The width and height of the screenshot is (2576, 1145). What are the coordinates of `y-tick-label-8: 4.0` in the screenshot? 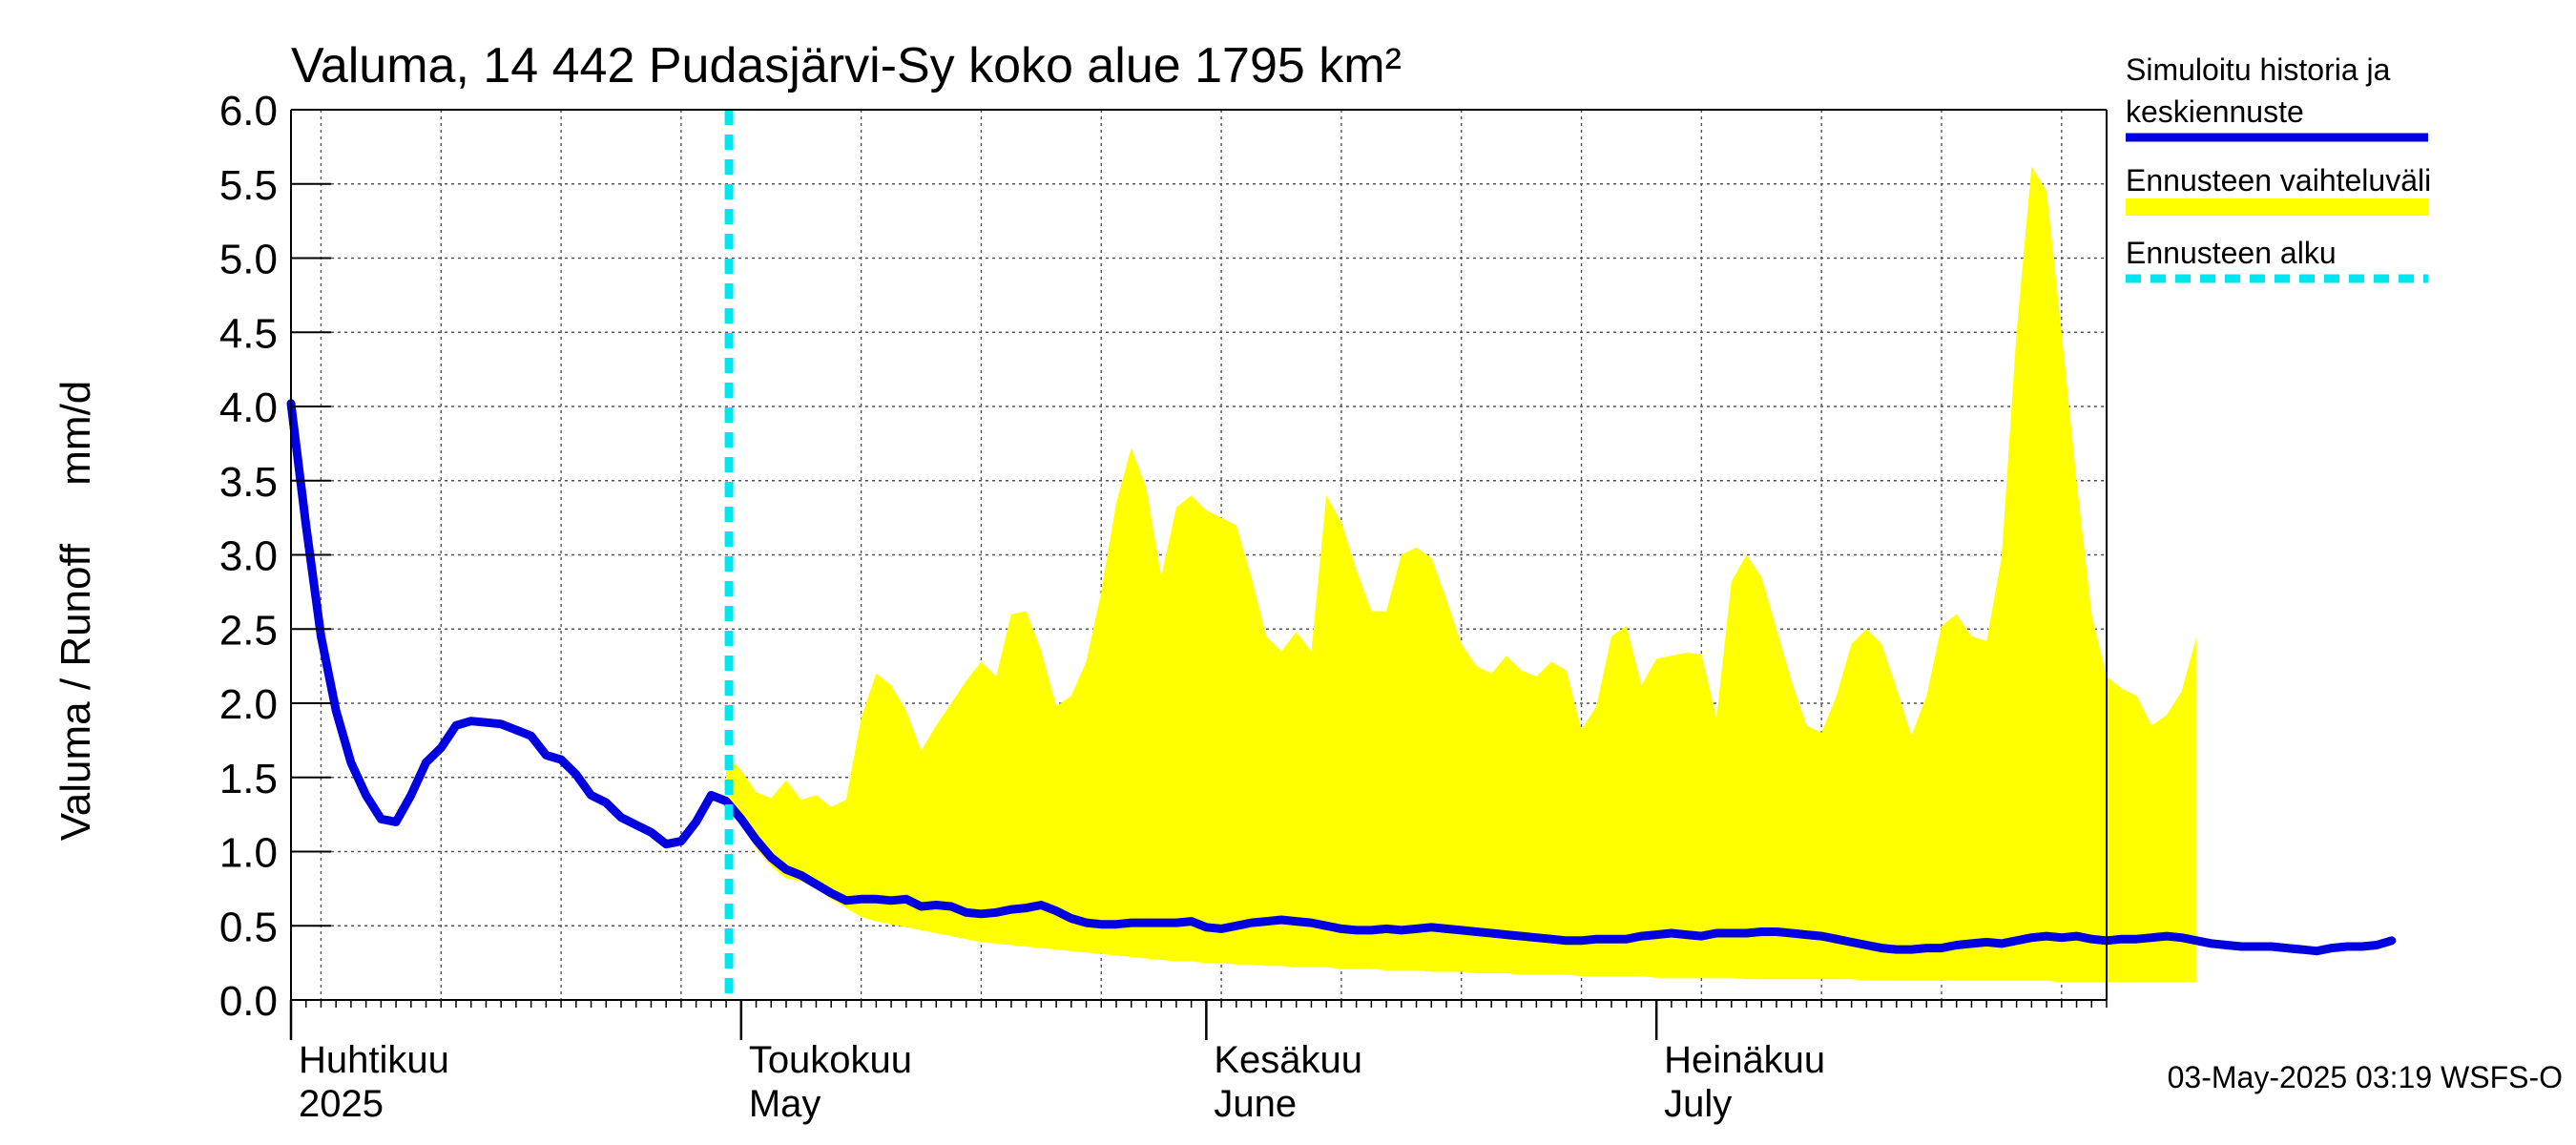 It's located at (248, 408).